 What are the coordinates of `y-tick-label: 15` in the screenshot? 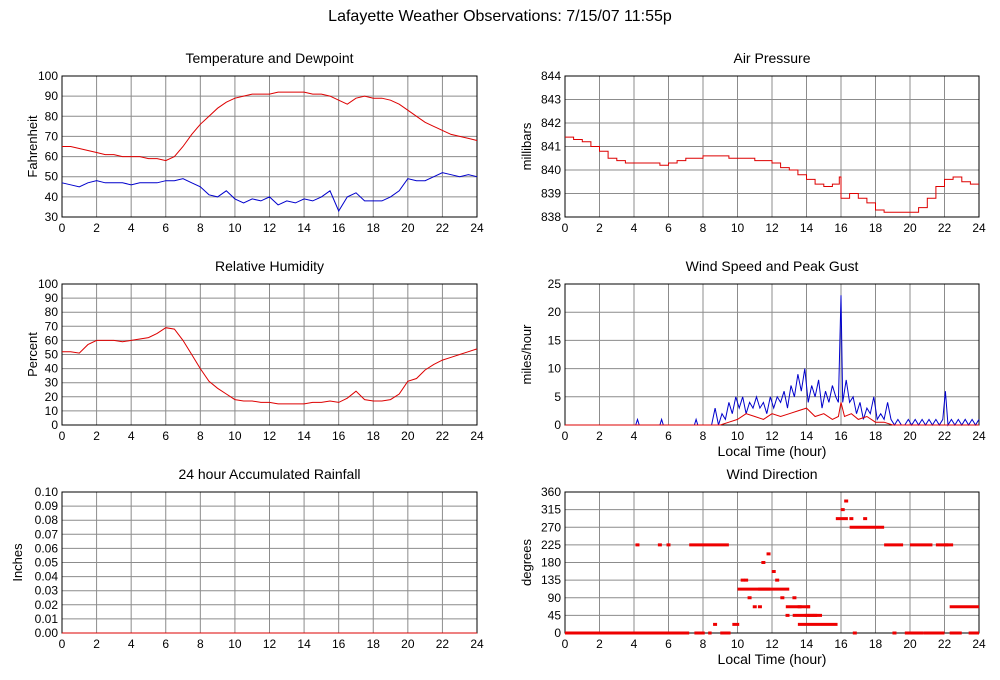 It's located at (555, 340).